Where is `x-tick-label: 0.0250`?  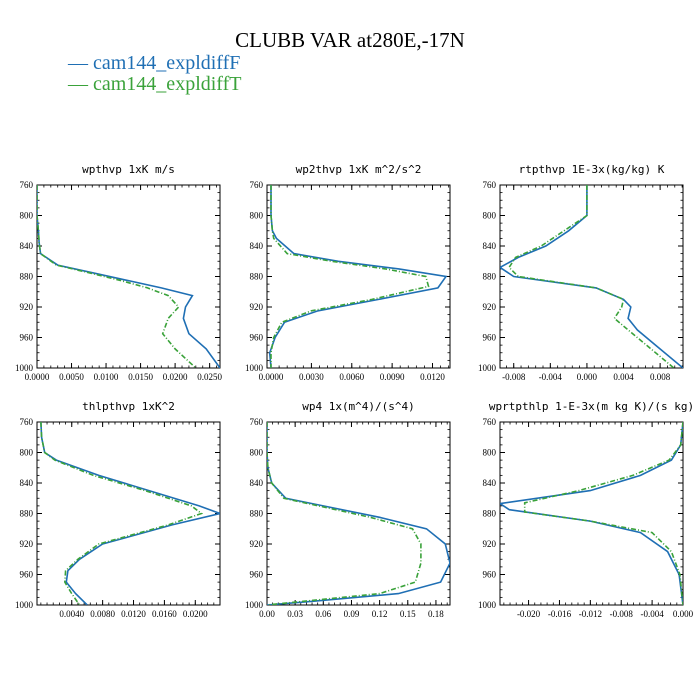 x-tick-label: 0.0250 is located at coordinates (209, 377).